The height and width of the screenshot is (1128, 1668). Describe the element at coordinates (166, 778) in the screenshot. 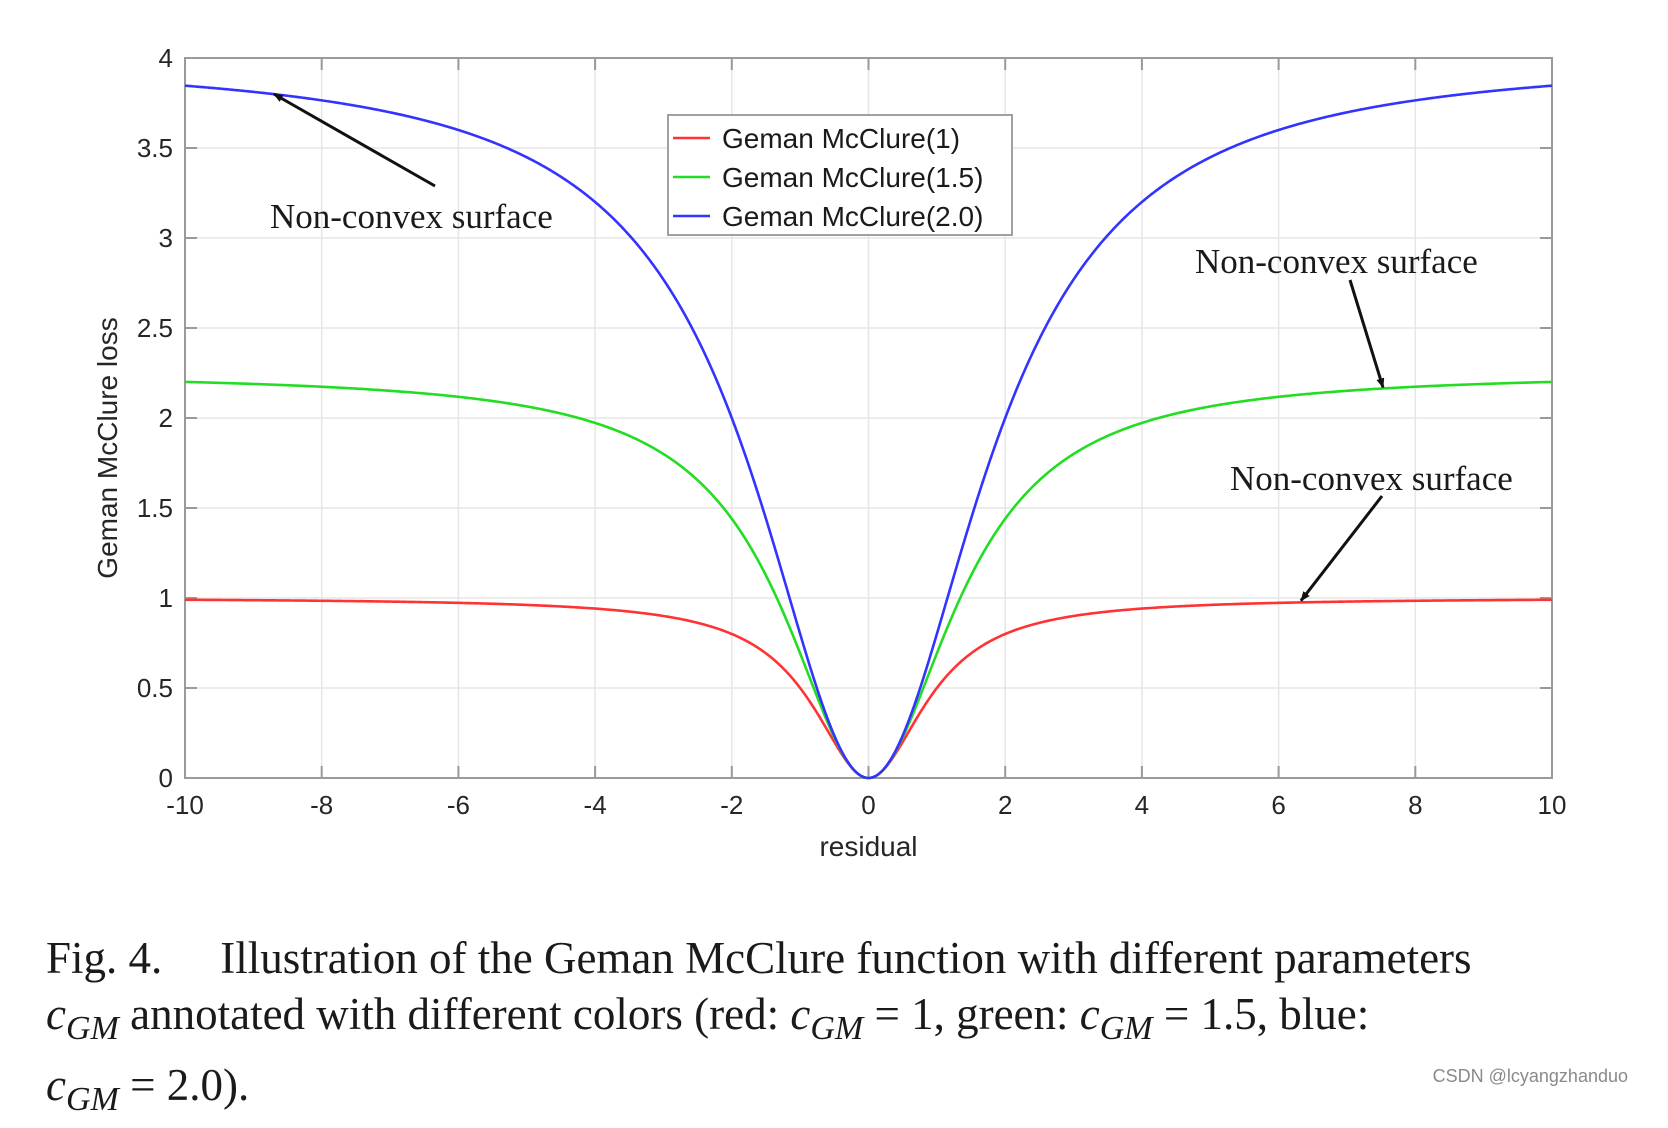

I see `y-tick-label: 0` at that location.